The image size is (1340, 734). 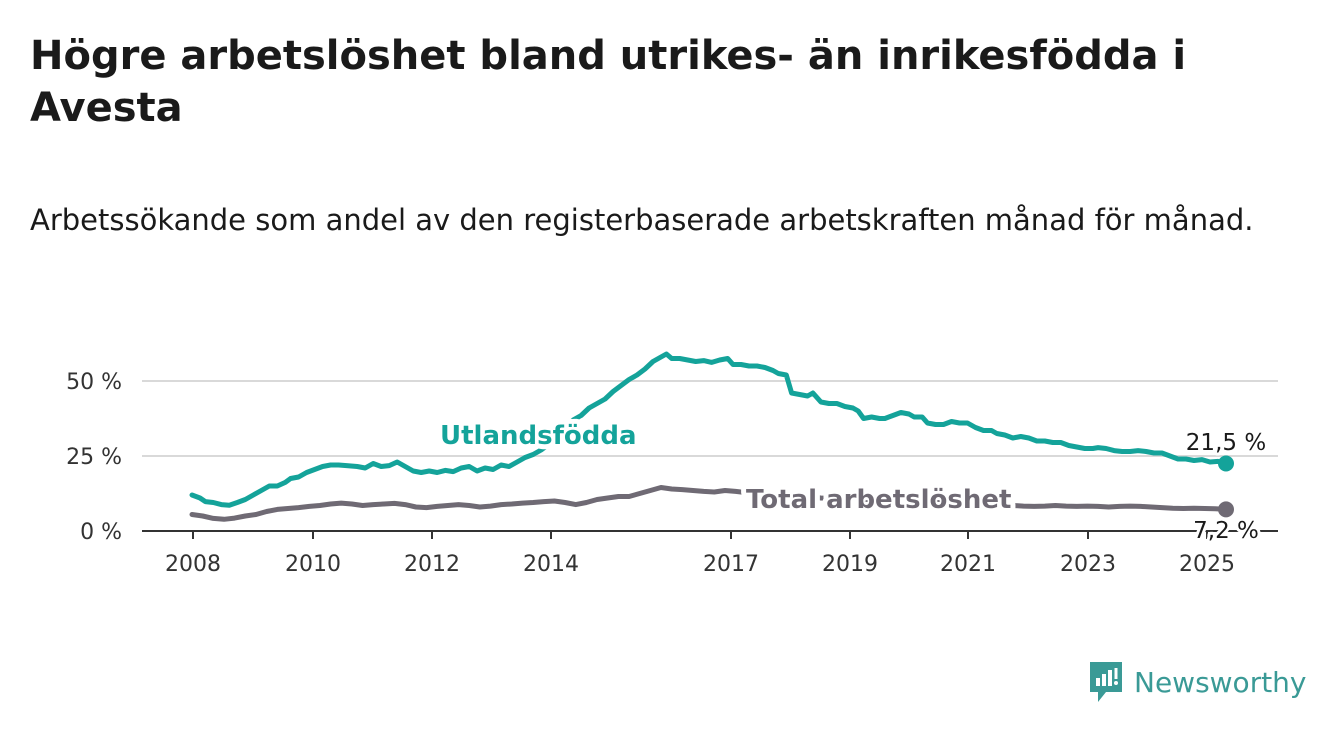 What do you see at coordinates (1220, 682) in the screenshot?
I see `brand-name: Newsworthy` at bounding box center [1220, 682].